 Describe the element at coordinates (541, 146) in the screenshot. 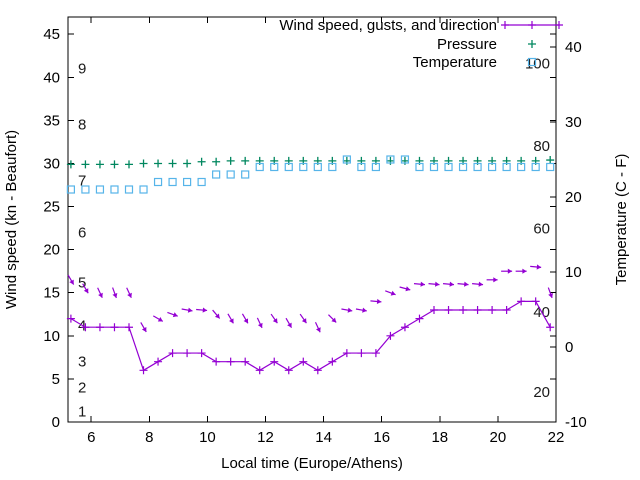

I see `fahrenheit-label: 80` at that location.